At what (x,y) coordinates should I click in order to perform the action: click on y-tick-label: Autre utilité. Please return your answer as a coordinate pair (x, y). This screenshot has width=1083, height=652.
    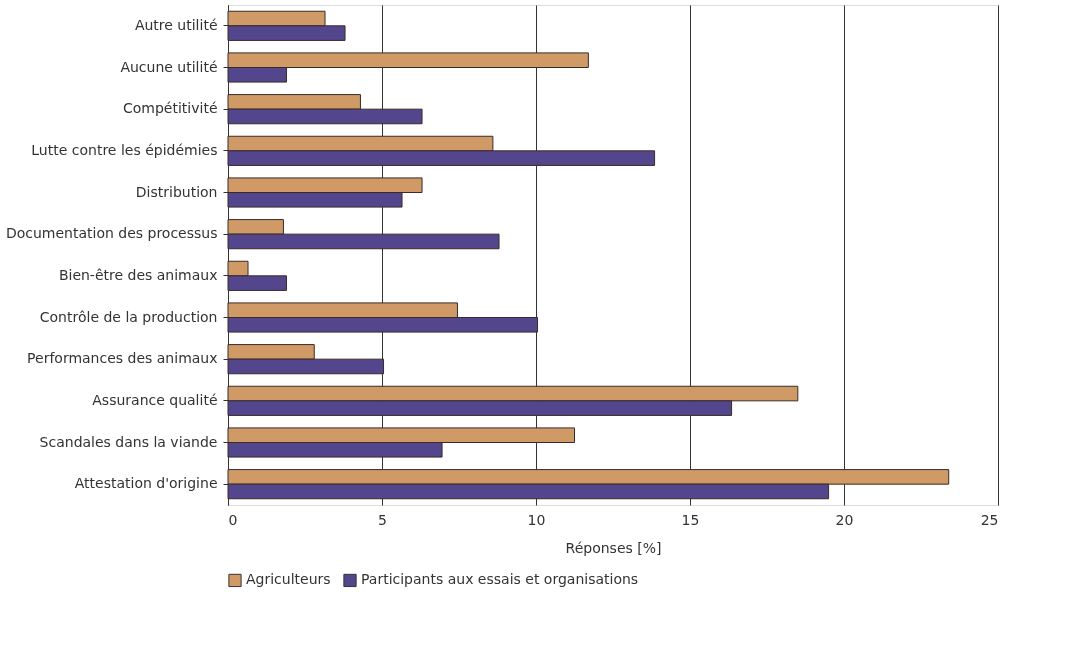
    Looking at the image, I should click on (176, 24).